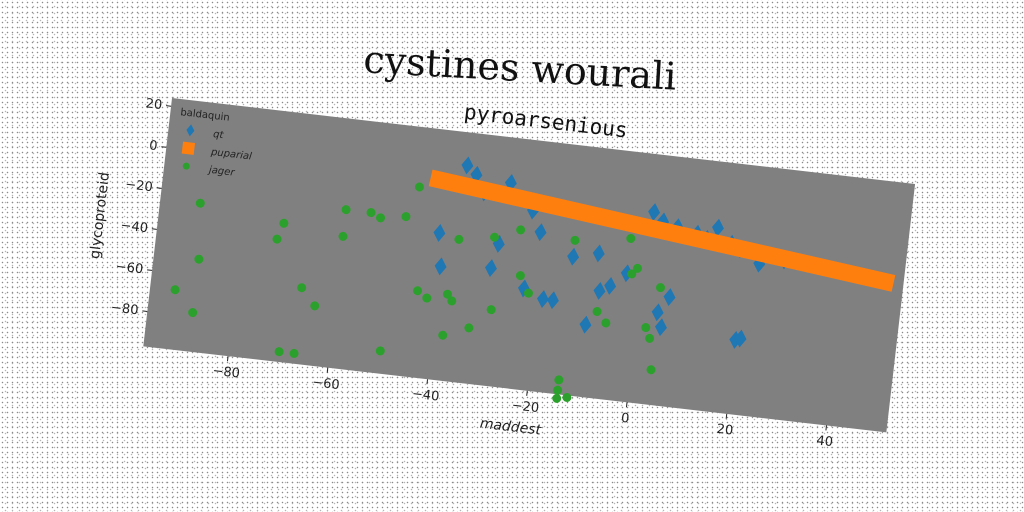 This screenshot has width=1024, height=512. Describe the element at coordinates (205, 132) in the screenshot. I see `legend-item-qt: qt` at that location.